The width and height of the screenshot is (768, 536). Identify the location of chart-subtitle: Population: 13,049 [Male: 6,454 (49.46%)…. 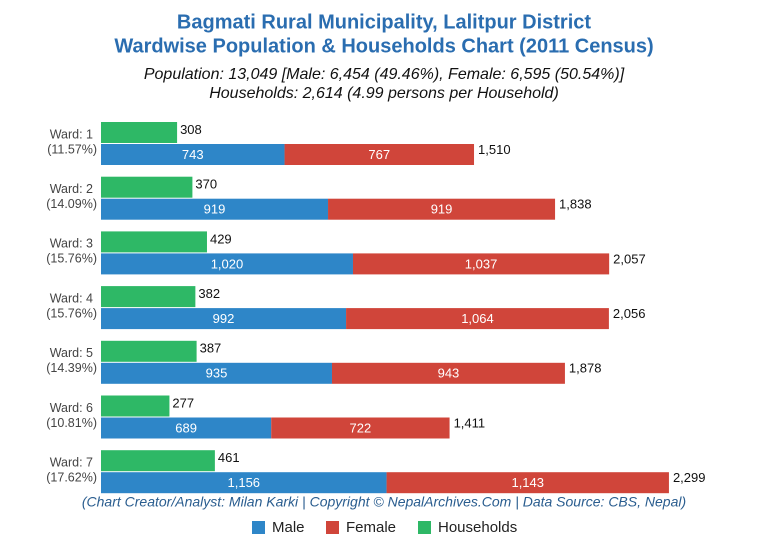
(384, 74).